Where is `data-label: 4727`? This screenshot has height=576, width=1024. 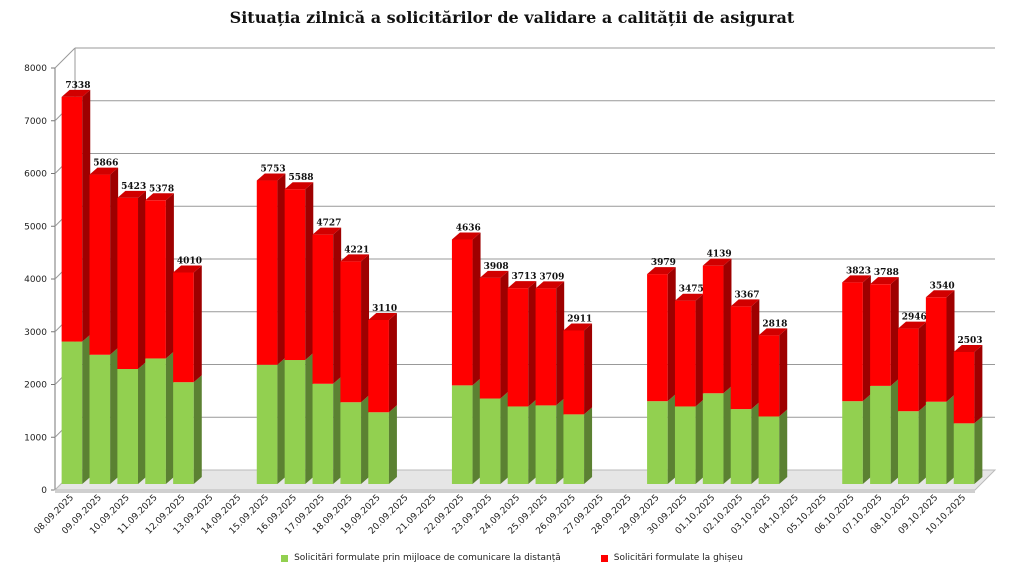 data-label: 4727 is located at coordinates (328, 224).